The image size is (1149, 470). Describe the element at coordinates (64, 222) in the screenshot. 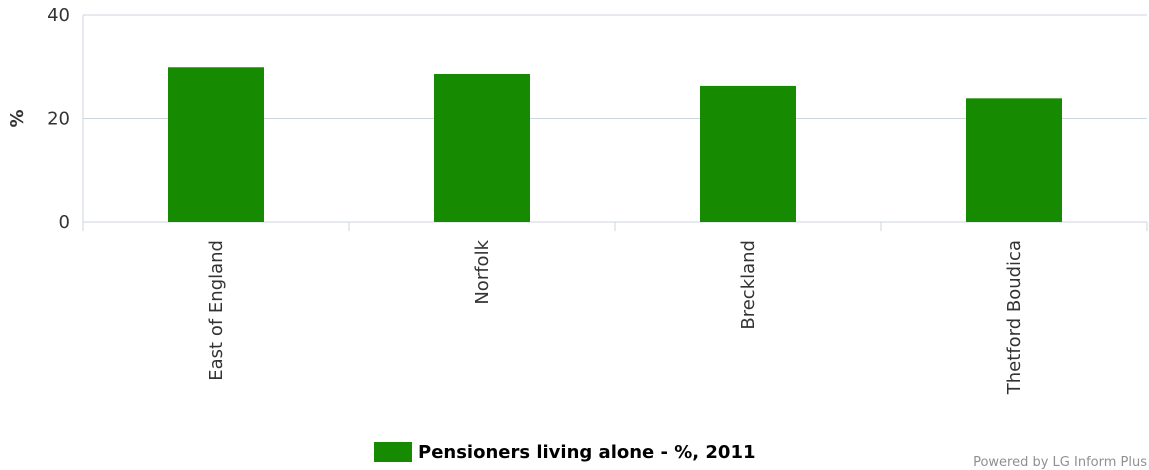

I see `y-tick-label: 0` at that location.